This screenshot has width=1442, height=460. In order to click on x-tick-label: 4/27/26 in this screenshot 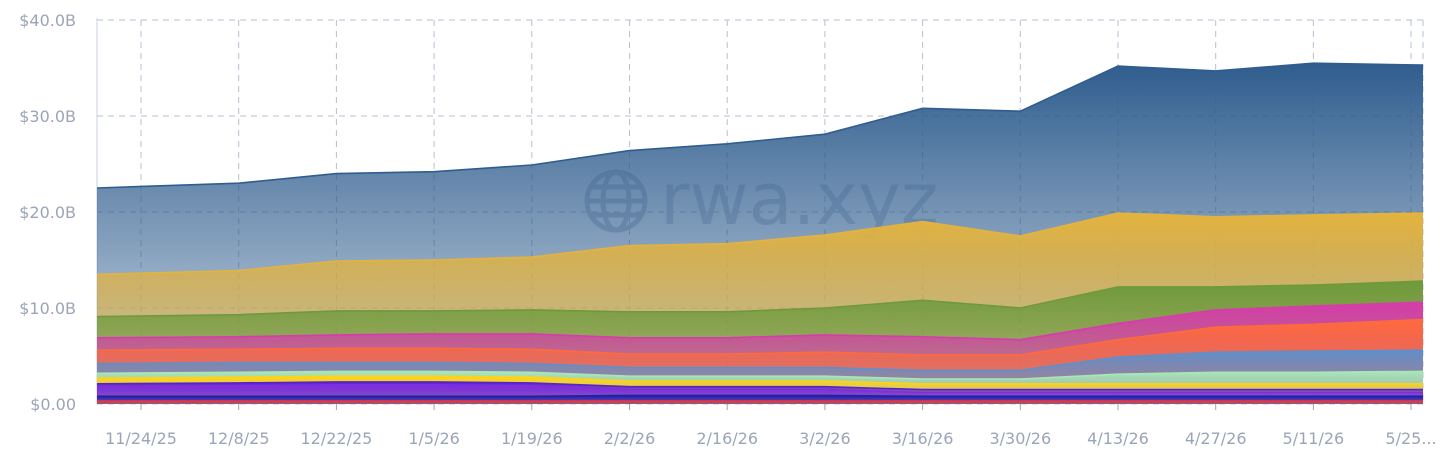, I will do `click(1216, 438)`.